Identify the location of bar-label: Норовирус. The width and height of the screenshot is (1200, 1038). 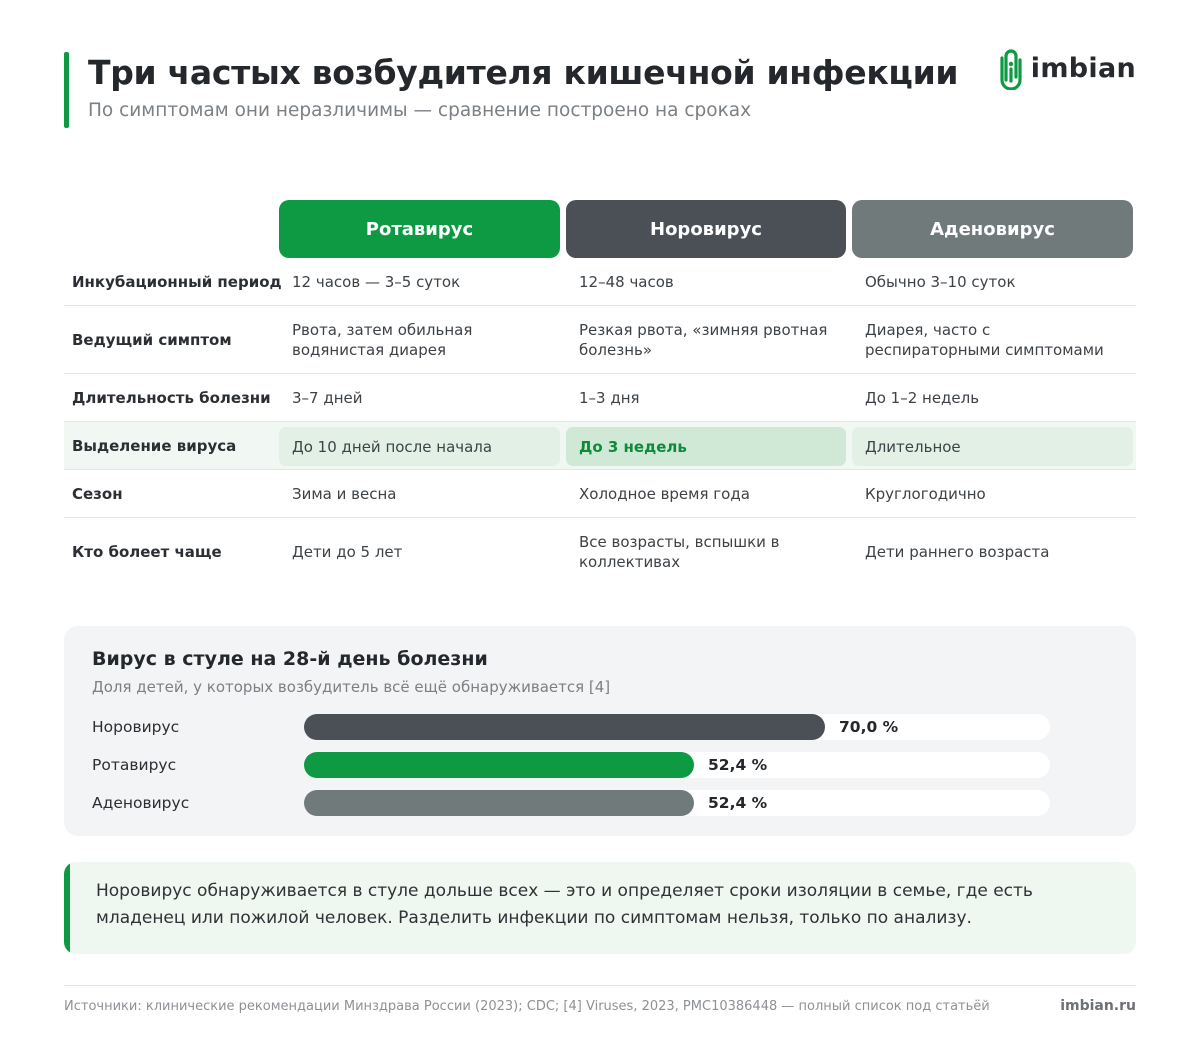
(136, 727).